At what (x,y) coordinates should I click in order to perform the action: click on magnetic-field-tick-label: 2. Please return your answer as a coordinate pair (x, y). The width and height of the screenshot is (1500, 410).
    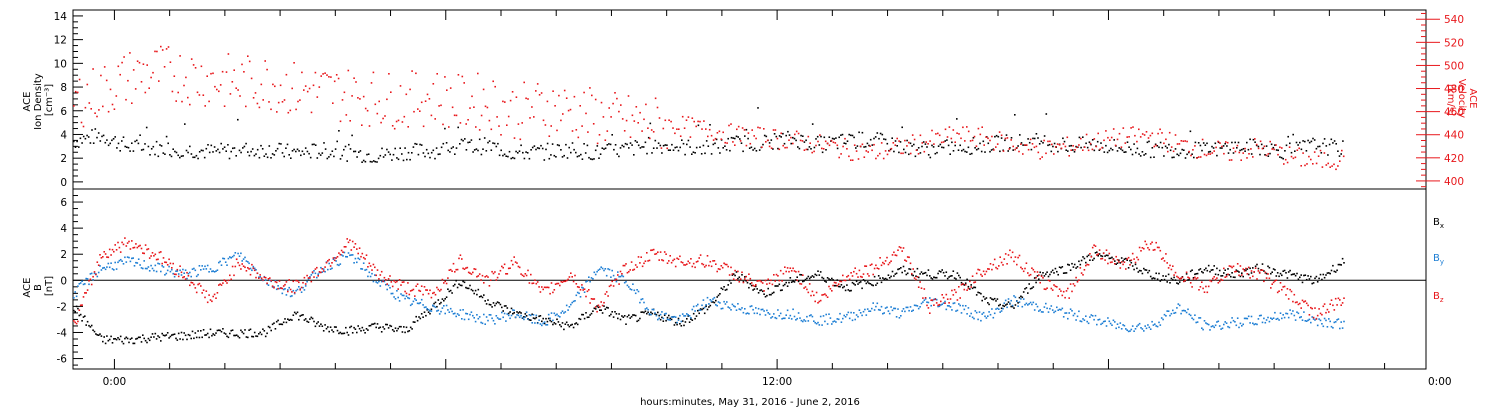
    Looking at the image, I should click on (63, 255).